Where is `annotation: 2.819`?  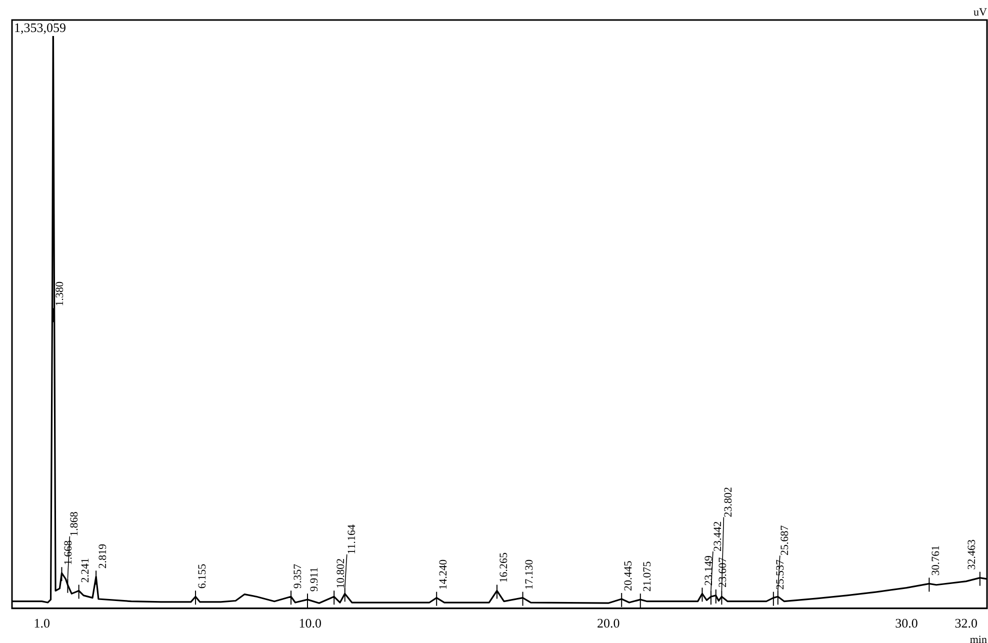
annotation: 2.819 is located at coordinates (102, 556).